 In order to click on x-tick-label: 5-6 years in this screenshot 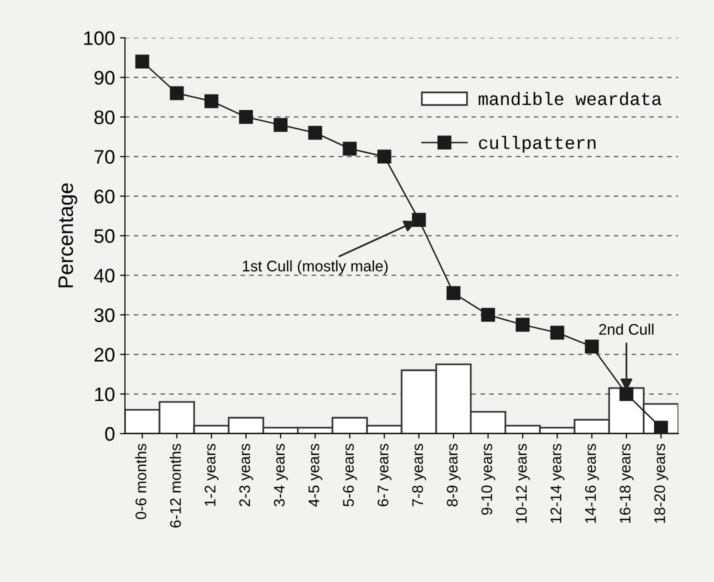, I will do `click(350, 475)`.